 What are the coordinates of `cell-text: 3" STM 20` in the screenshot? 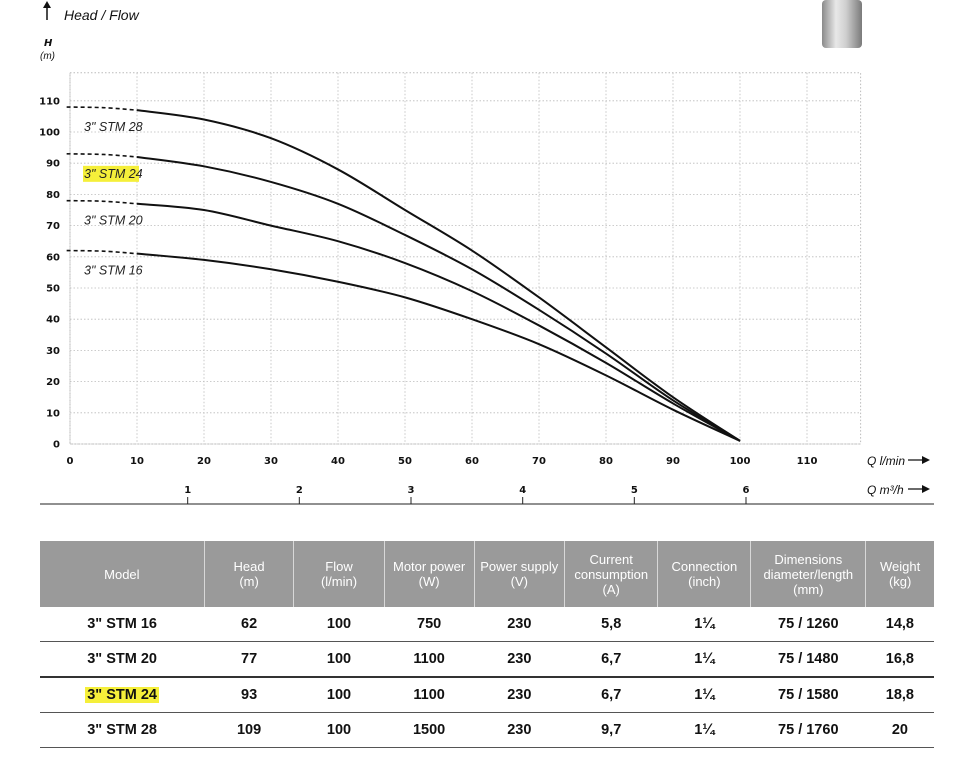 It's located at (122, 659).